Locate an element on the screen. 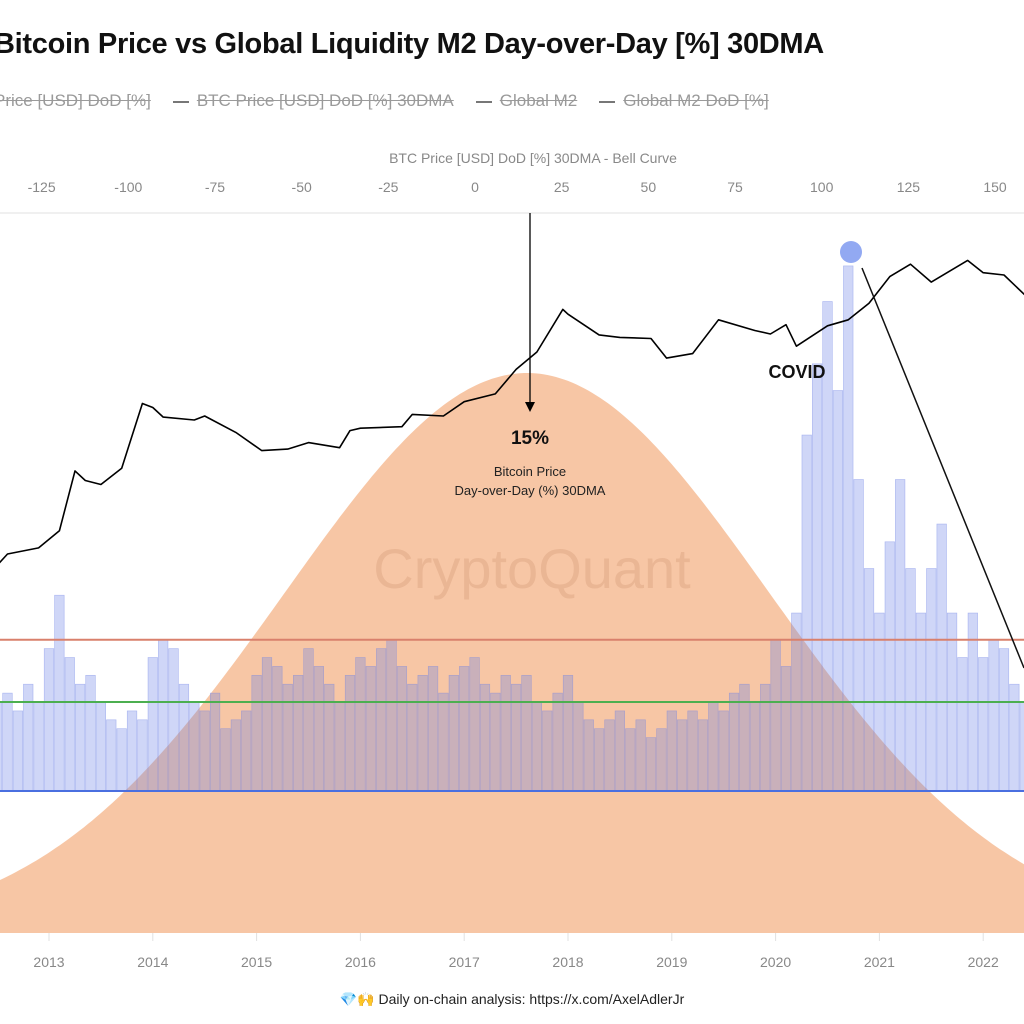 This screenshot has height=1024, width=1024. m2-peak-marker is located at coordinates (851, 252).